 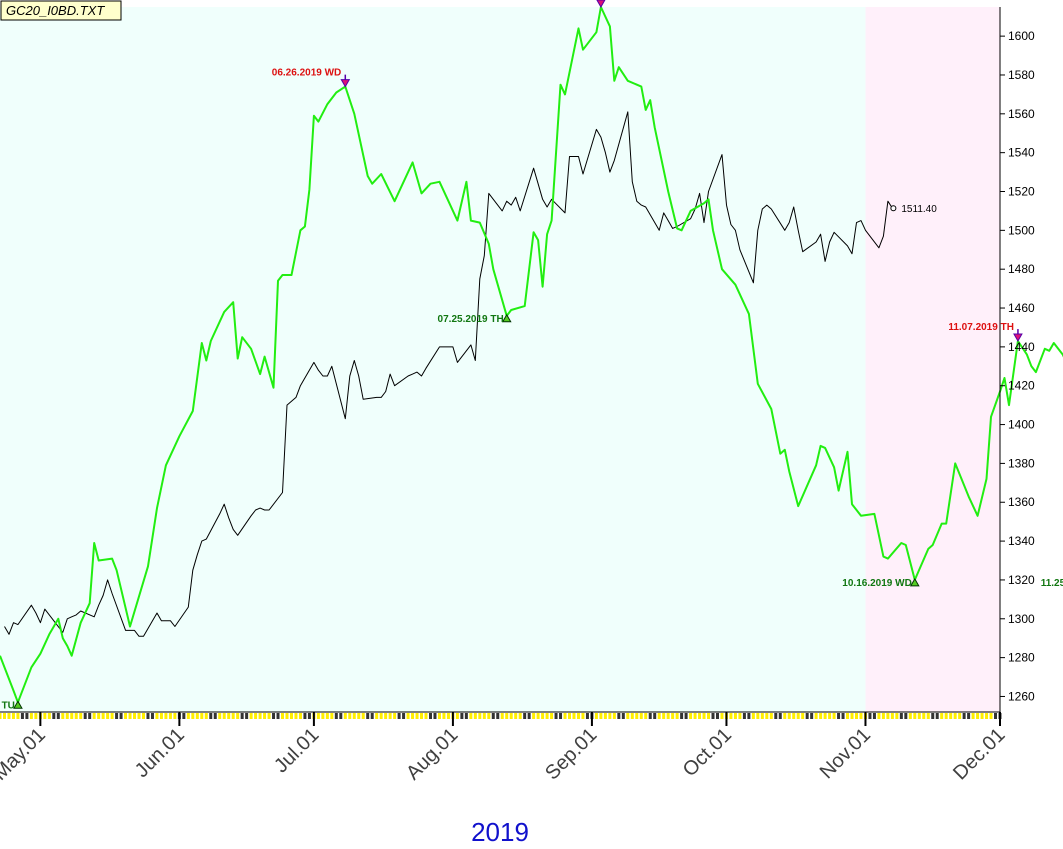 What do you see at coordinates (432, 754) in the screenshot?
I see `x-tick-label: Aug.01` at bounding box center [432, 754].